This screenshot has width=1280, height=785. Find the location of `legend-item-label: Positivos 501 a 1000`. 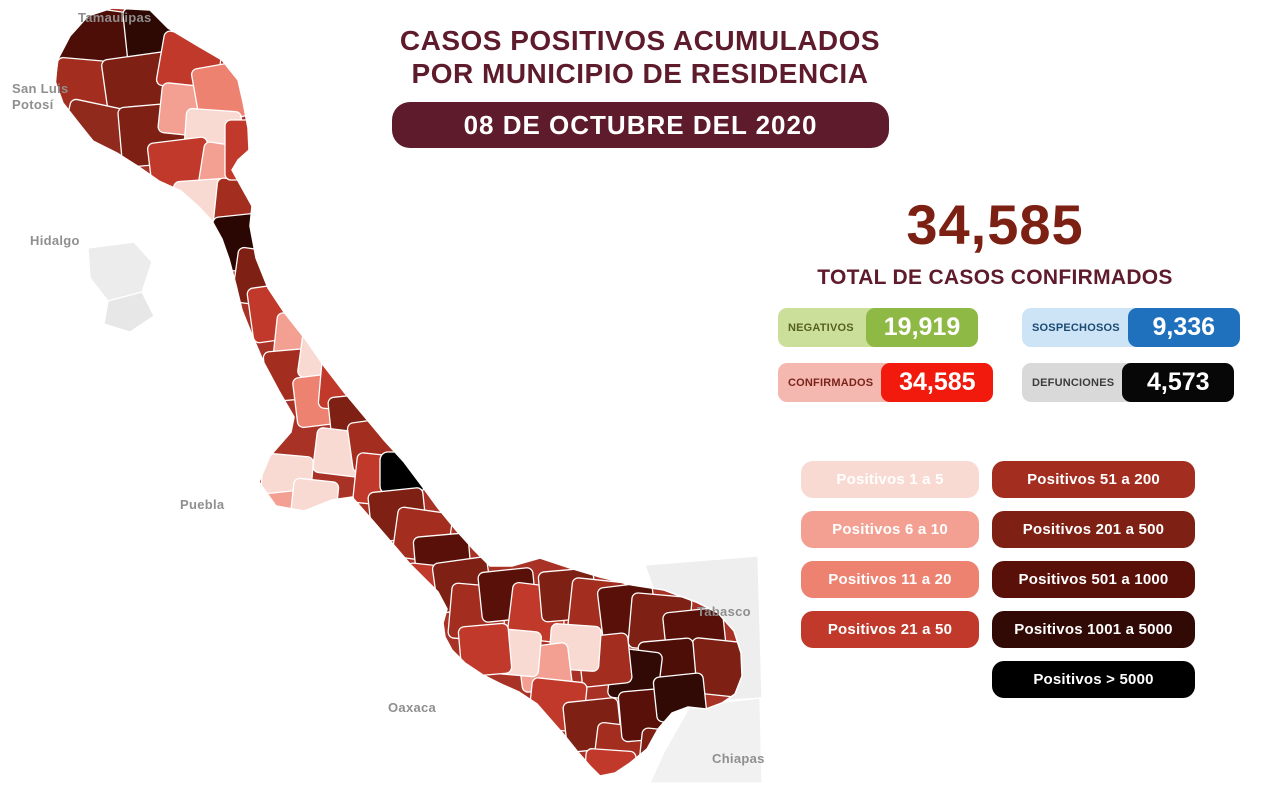

legend-item-label: Positivos 501 a 1000 is located at coordinates (1093, 579).